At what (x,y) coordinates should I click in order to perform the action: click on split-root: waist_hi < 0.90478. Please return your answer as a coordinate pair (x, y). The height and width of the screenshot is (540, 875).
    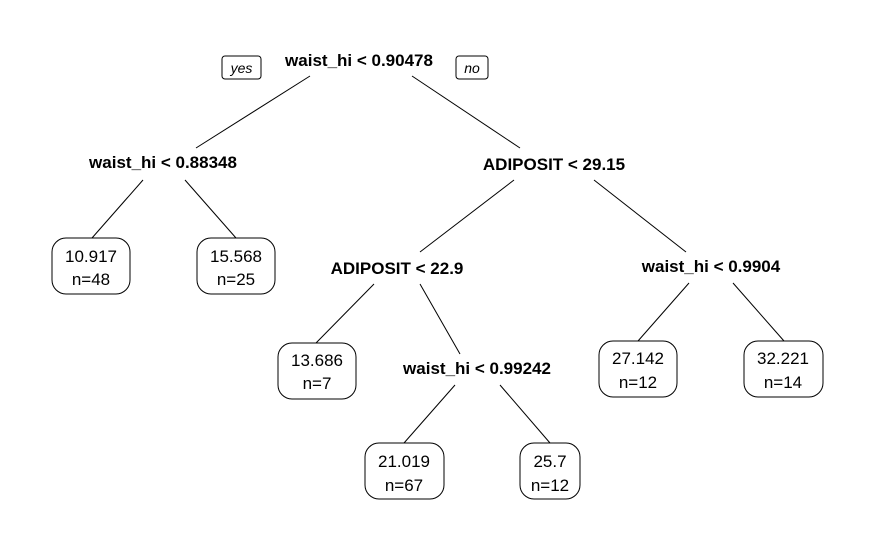
    Looking at the image, I should click on (358, 60).